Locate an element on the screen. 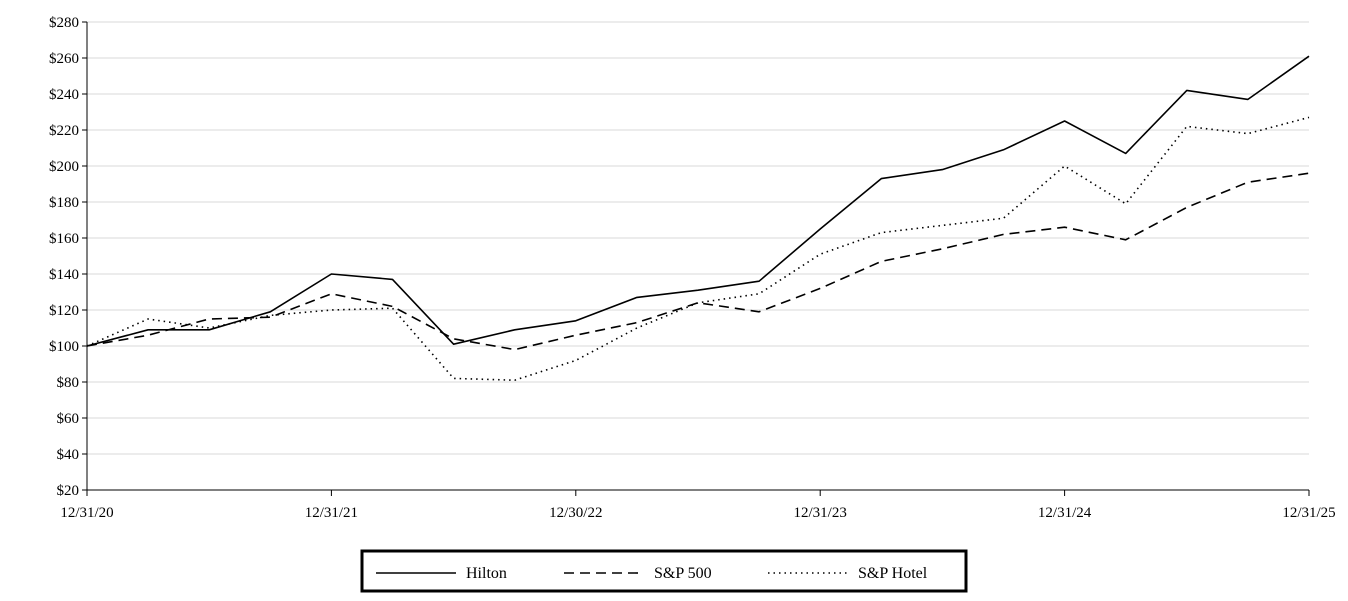 The image size is (1348, 601). y-tick-label: $280 is located at coordinates (64, 23).